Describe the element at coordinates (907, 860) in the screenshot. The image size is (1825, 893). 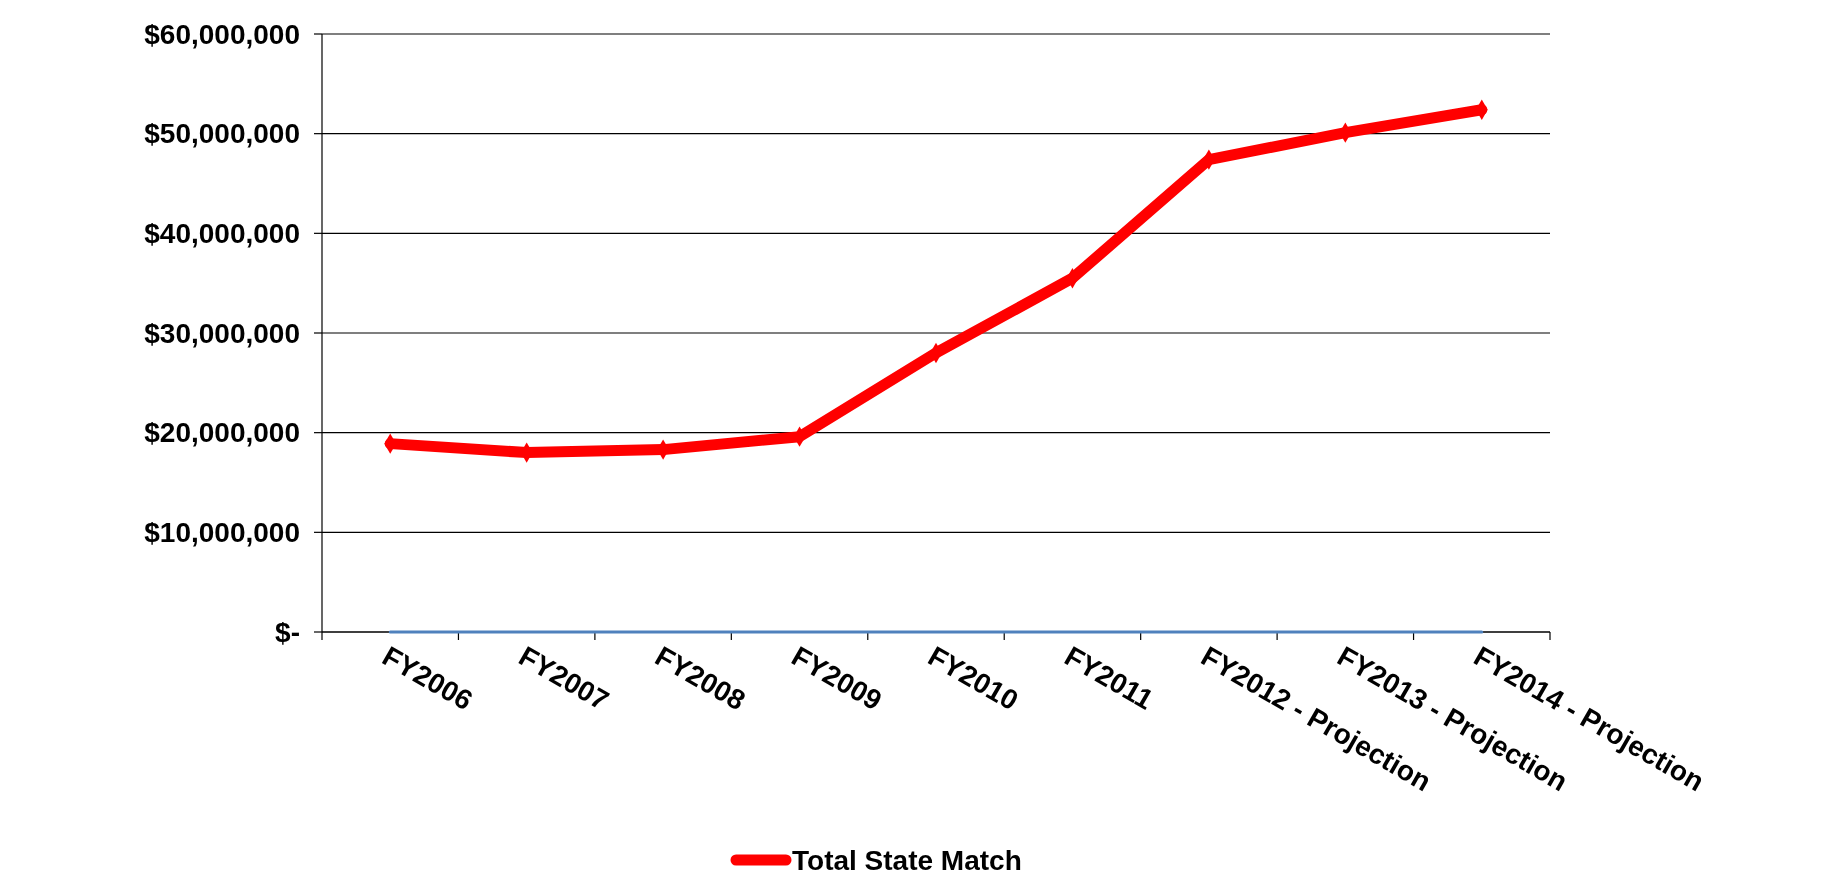
I see `legend-label: Total State Match` at that location.